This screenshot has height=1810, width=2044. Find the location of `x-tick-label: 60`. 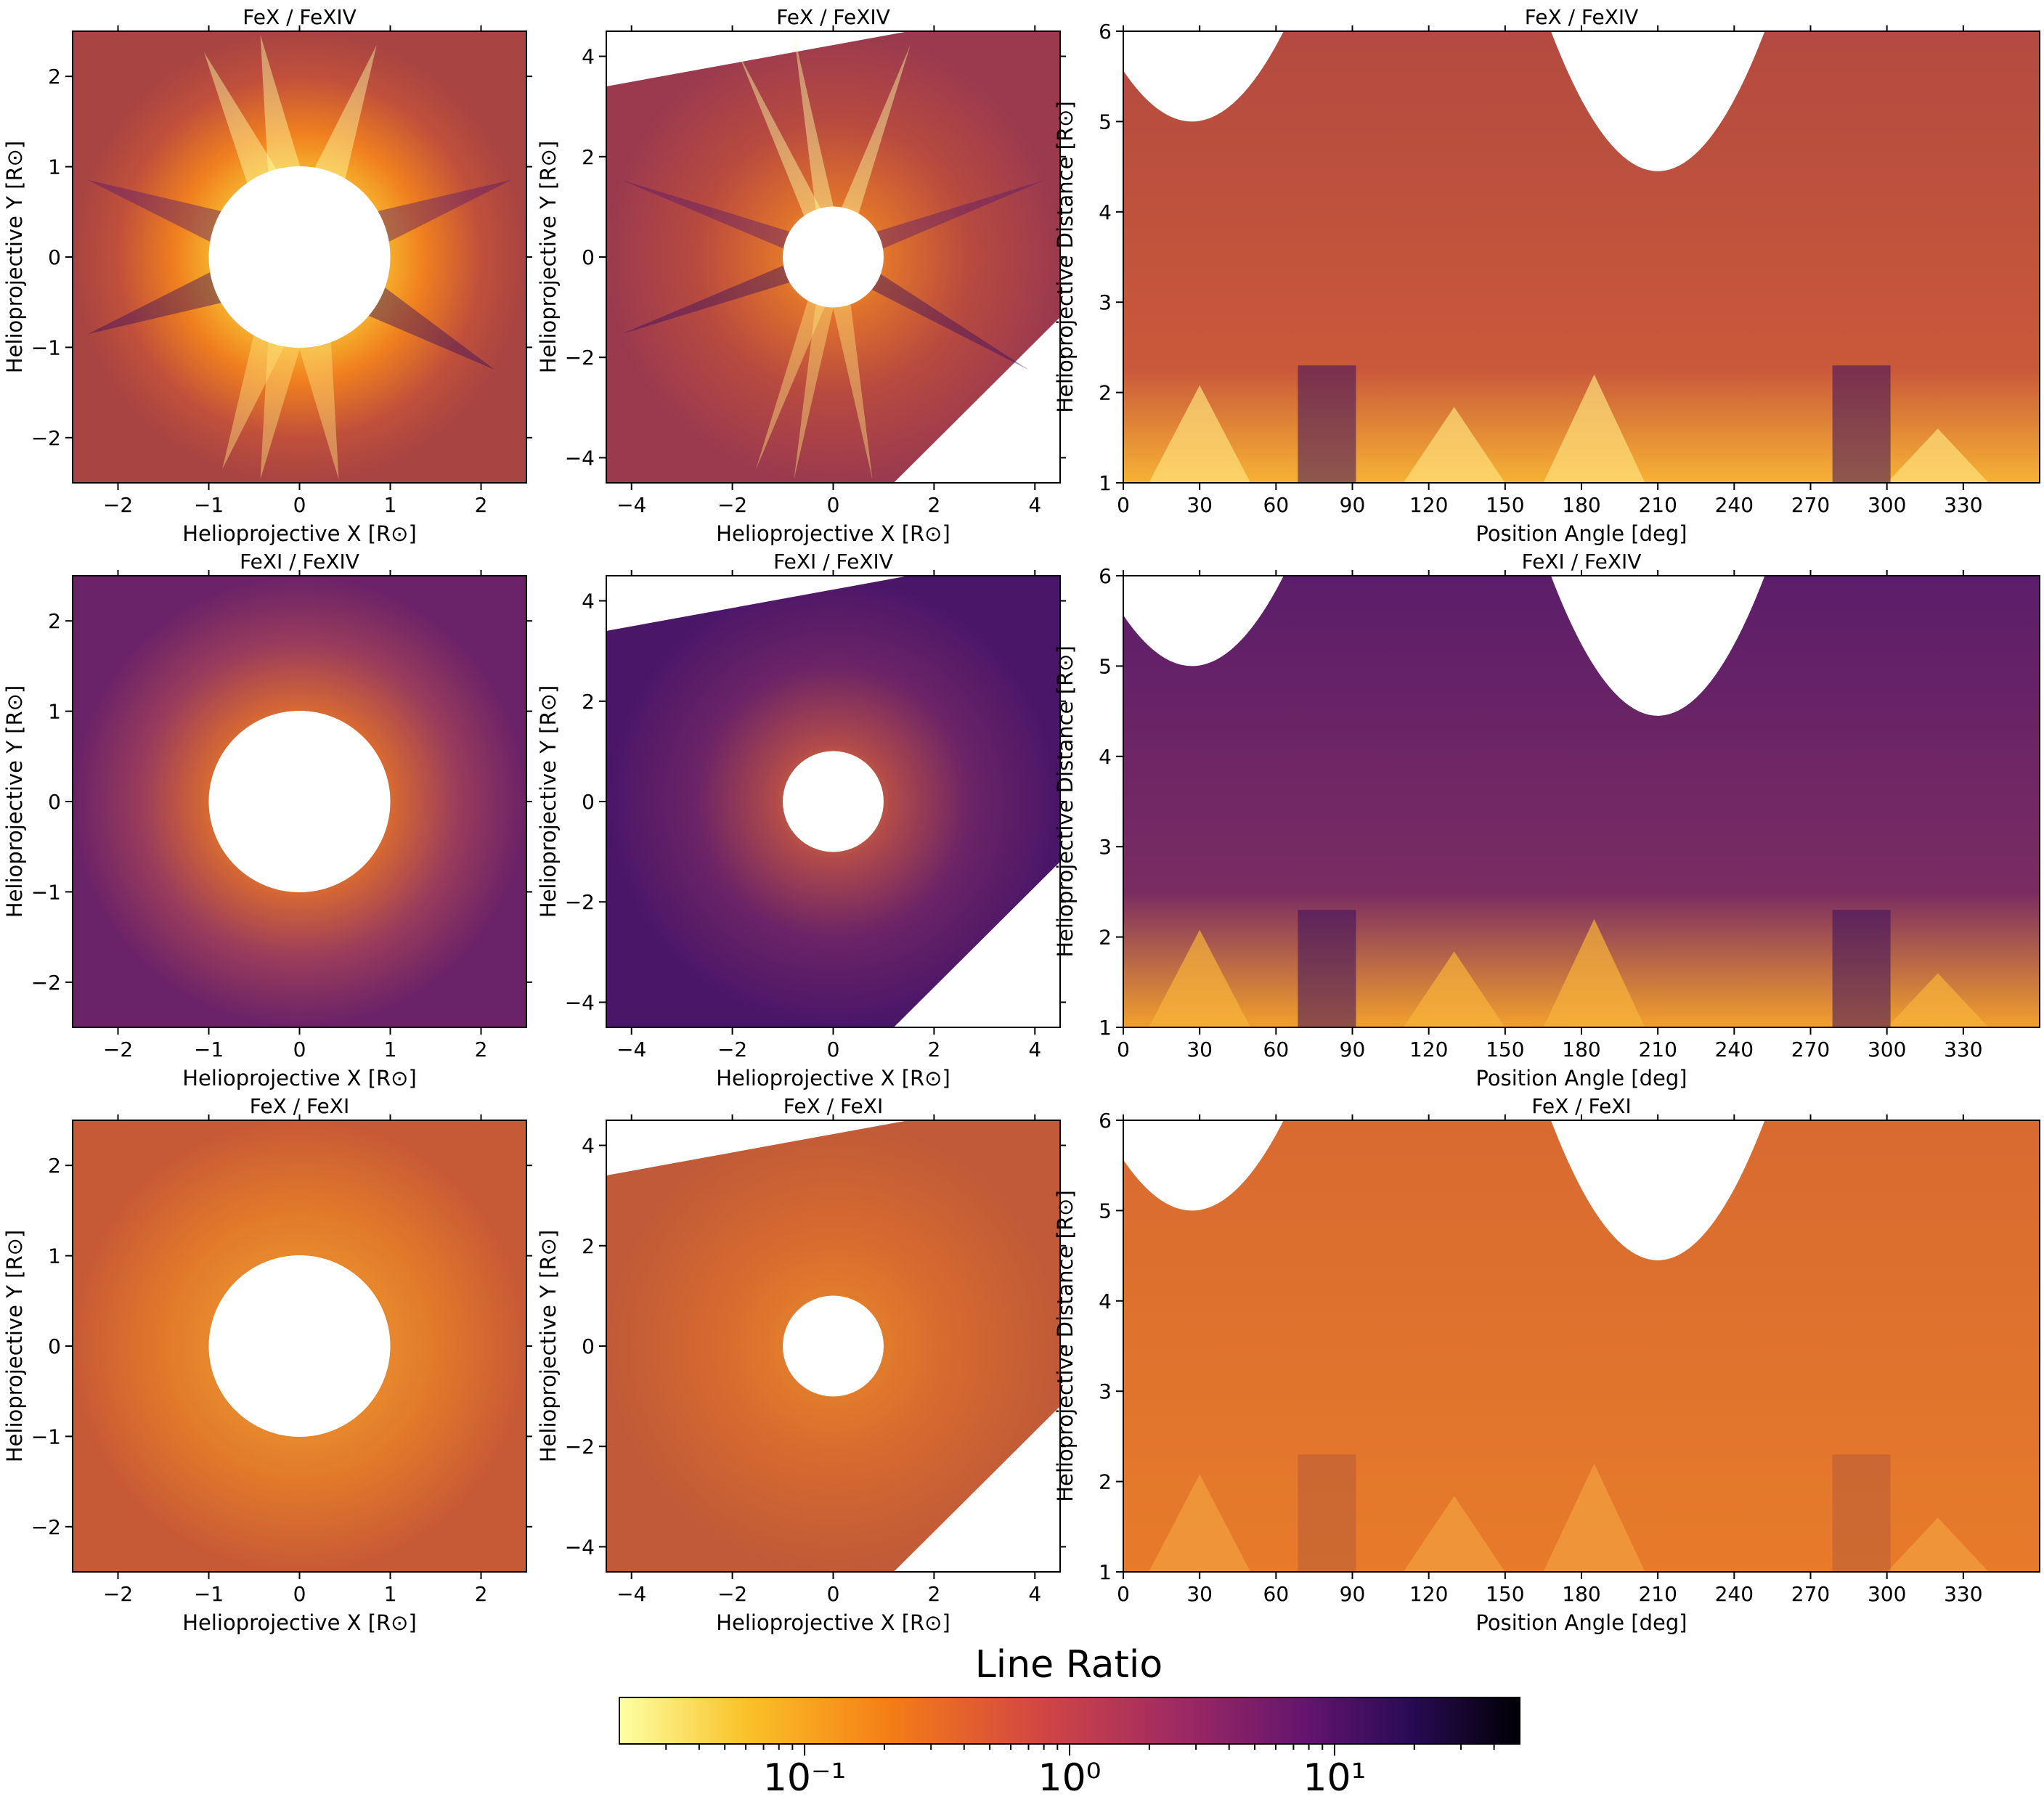

x-tick-label: 60 is located at coordinates (1276, 1594).